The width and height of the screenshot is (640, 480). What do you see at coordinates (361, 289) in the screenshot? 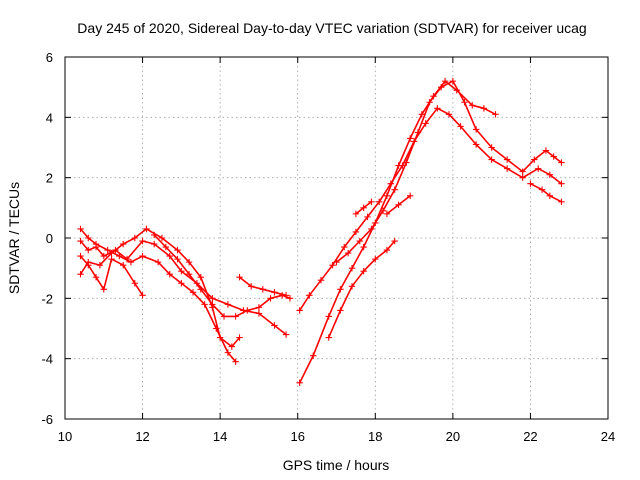
I see `series-s10` at bounding box center [361, 289].